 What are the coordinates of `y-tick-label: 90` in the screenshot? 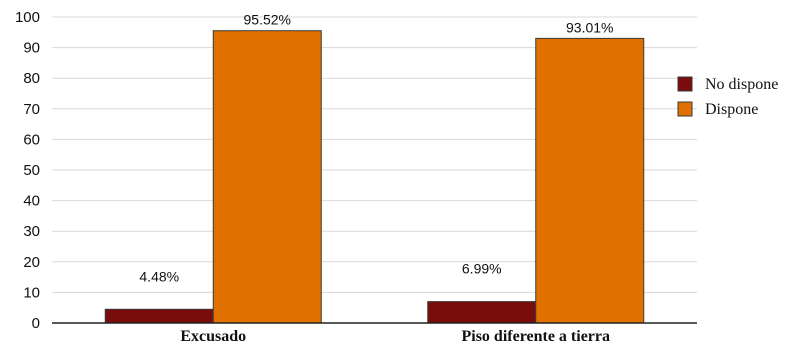 It's located at (31, 48).